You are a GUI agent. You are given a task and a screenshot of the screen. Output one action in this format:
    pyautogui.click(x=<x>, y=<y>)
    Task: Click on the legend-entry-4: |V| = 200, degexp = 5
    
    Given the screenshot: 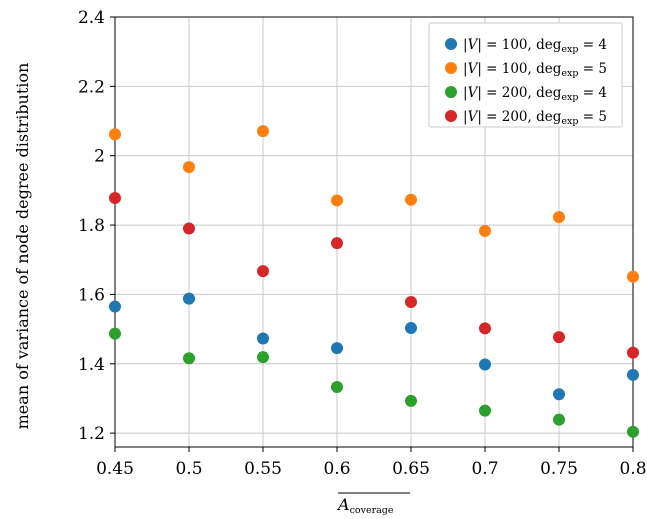 What is the action you would take?
    pyautogui.click(x=535, y=118)
    